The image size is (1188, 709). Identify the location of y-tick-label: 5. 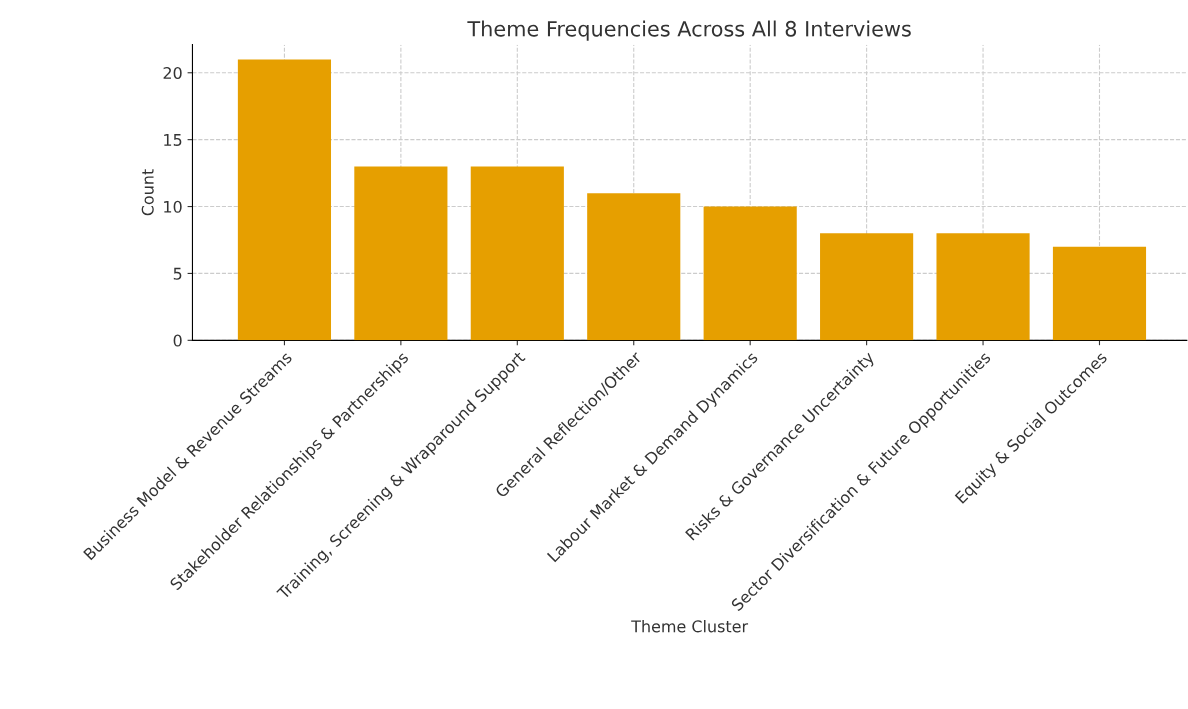
(177, 273).